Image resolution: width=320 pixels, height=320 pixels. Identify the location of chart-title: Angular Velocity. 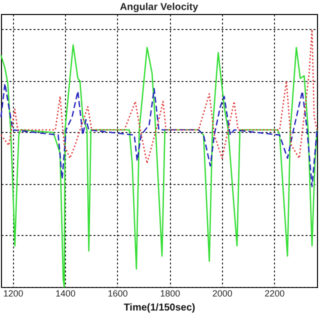
(159, 7).